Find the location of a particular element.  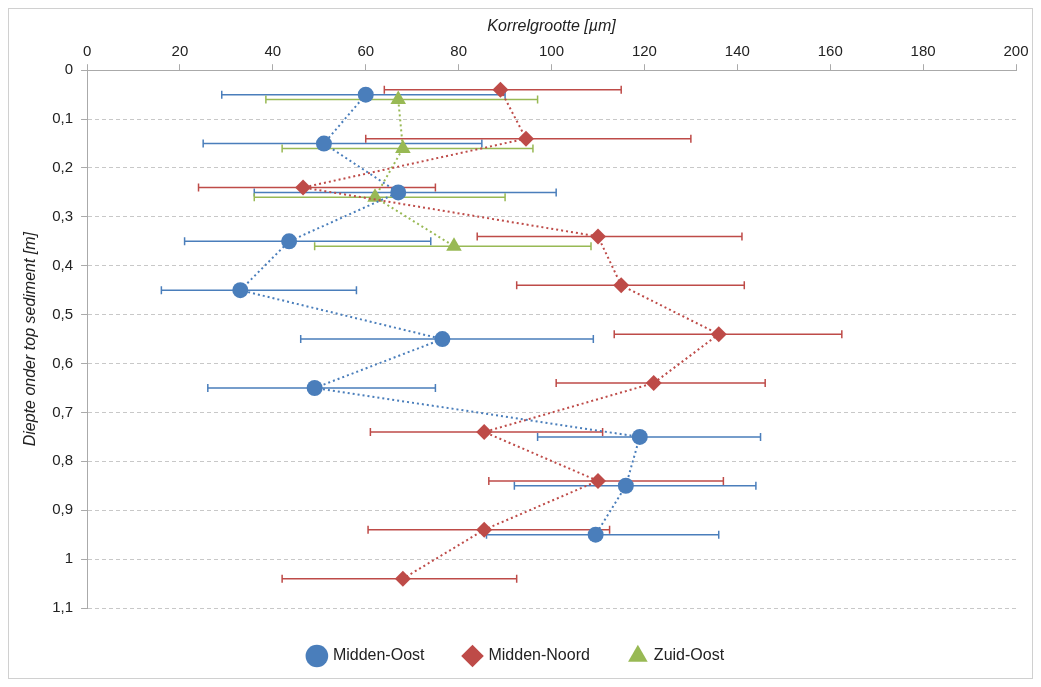

y-tick-label: 0,7 is located at coordinates (63, 411).